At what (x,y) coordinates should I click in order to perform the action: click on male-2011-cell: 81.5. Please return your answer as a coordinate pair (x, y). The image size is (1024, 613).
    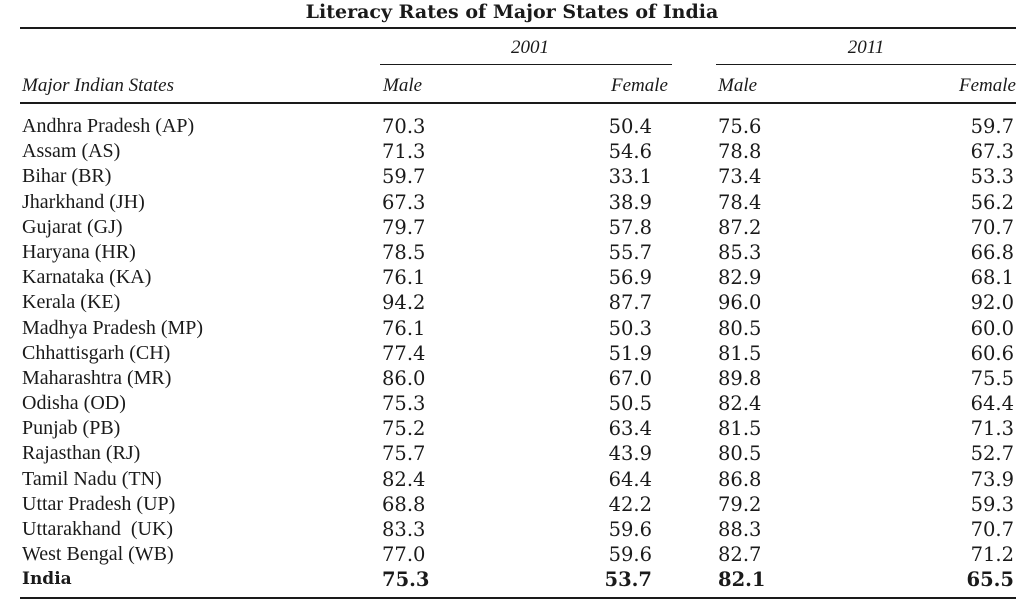
    Looking at the image, I should click on (740, 429).